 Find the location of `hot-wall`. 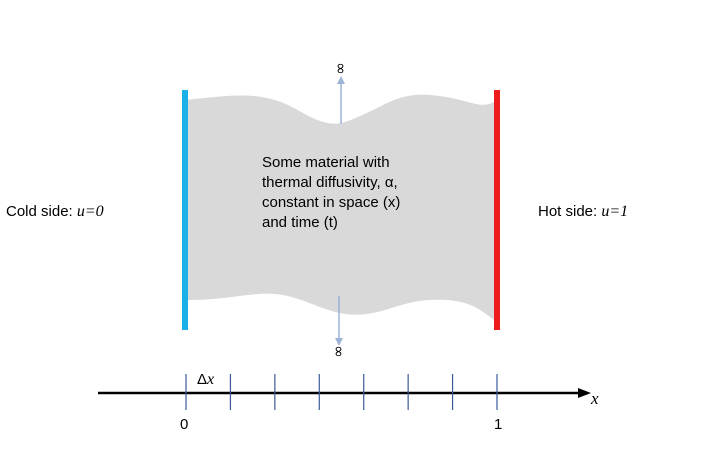

hot-wall is located at coordinates (497, 210).